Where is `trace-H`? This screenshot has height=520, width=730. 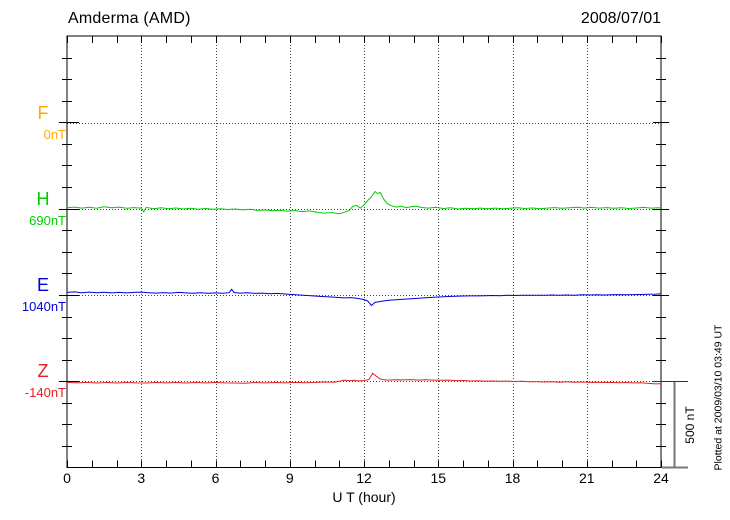
trace-H is located at coordinates (364, 202).